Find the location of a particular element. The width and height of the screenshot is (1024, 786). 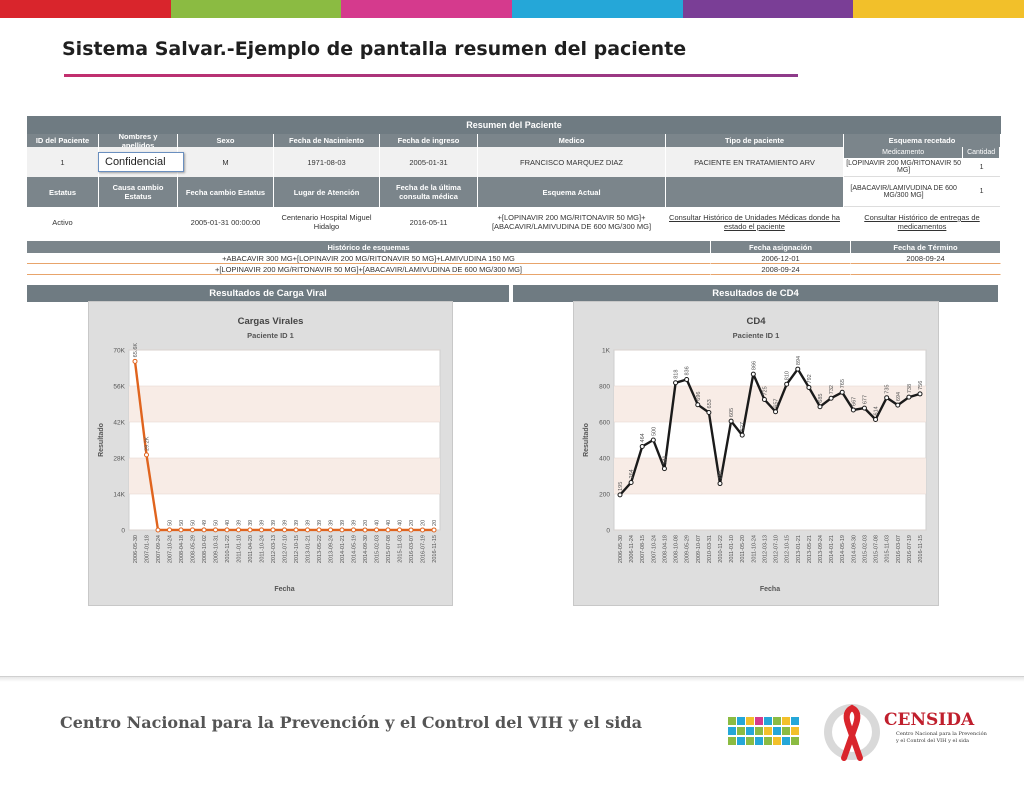

y-tick-label: 70K is located at coordinates (119, 351).